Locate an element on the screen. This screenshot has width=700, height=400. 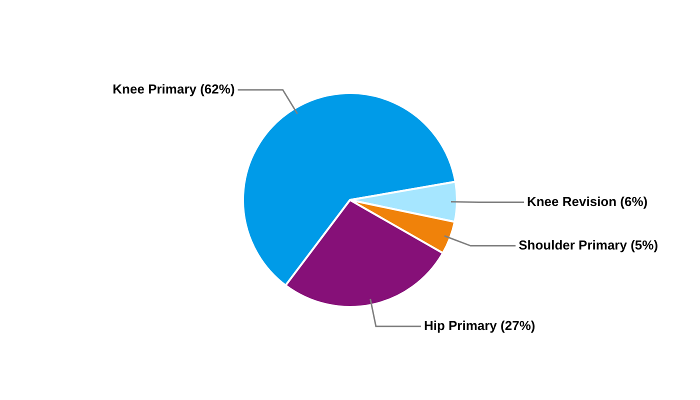
slice-label: Knee Revision (6%) is located at coordinates (587, 201).